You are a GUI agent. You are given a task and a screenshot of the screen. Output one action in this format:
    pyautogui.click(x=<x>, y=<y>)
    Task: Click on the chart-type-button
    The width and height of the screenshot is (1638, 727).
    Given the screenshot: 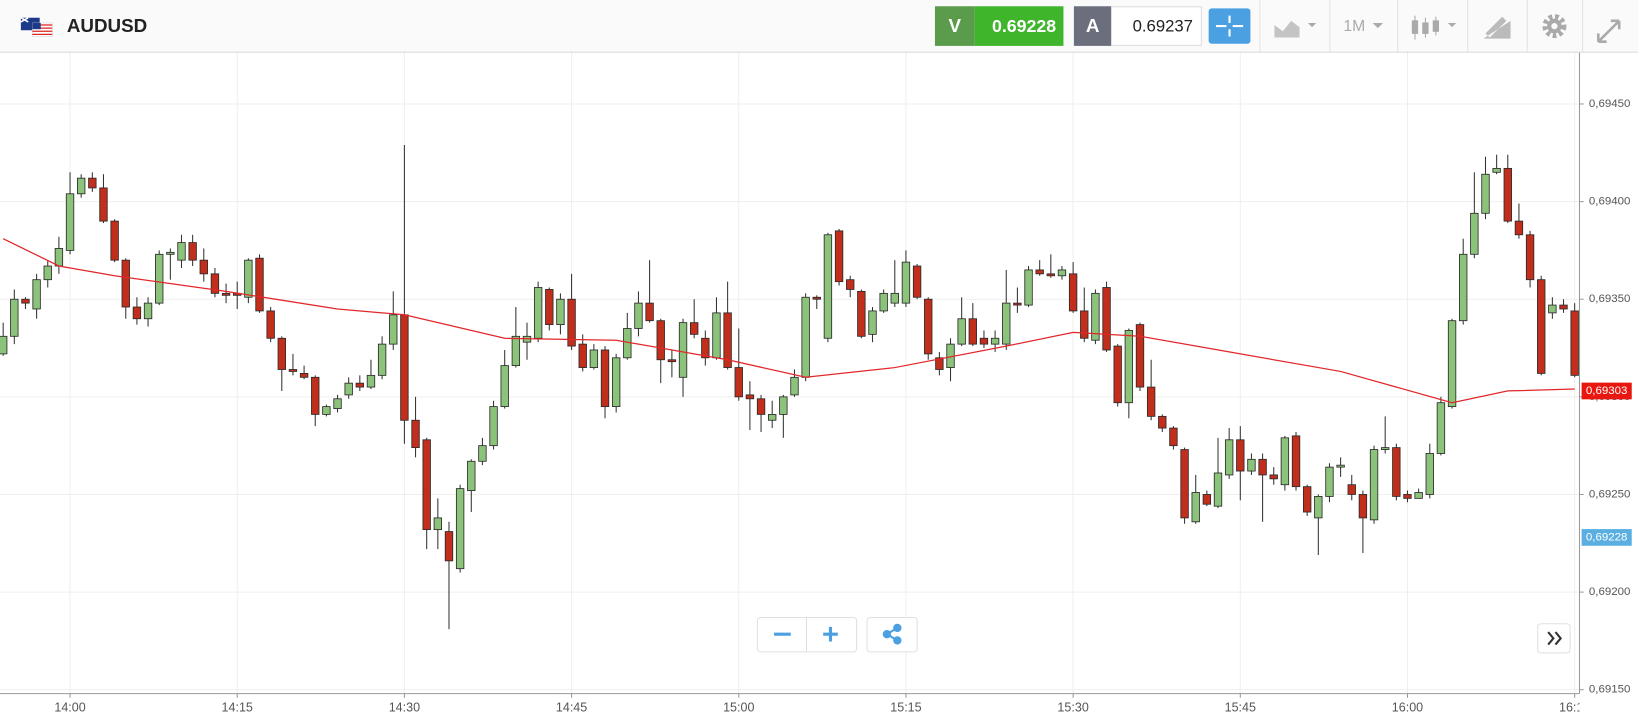 What is the action you would take?
    pyautogui.click(x=1295, y=29)
    